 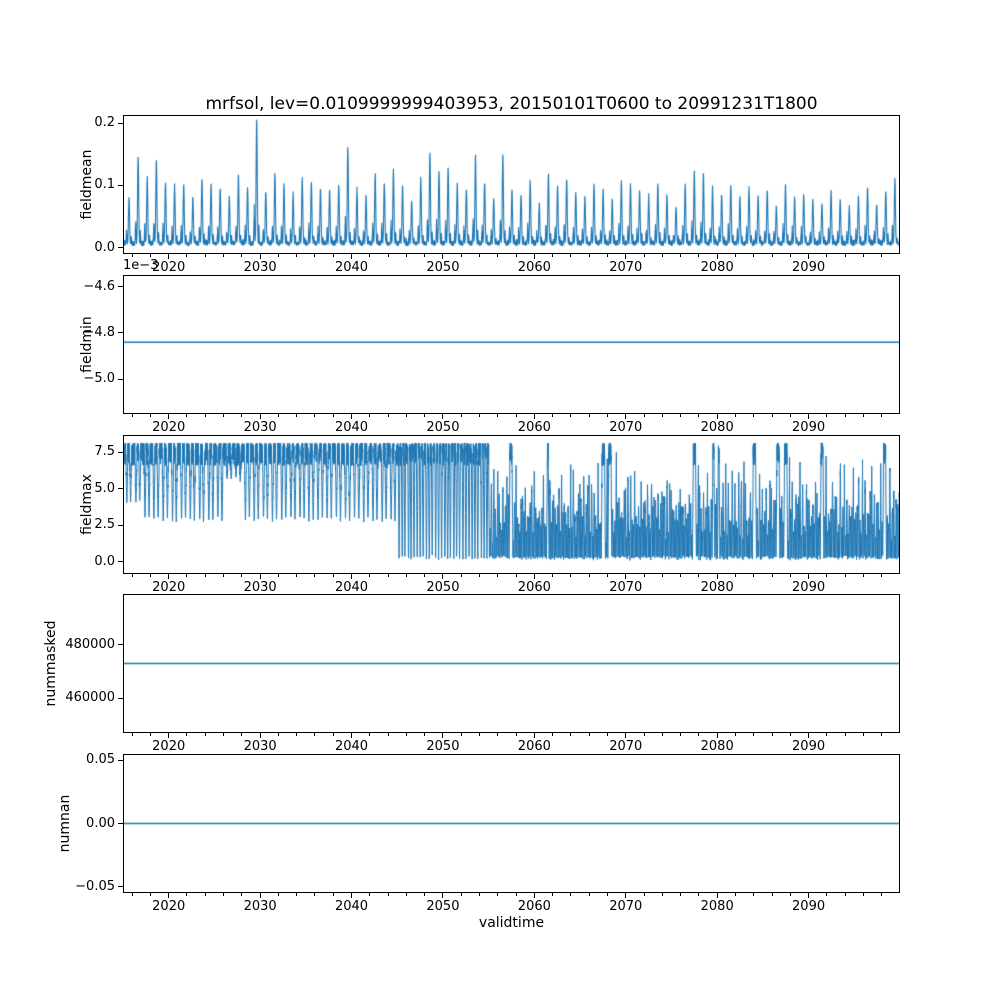 I want to click on x-tick-label: 2030, so click(x=260, y=587).